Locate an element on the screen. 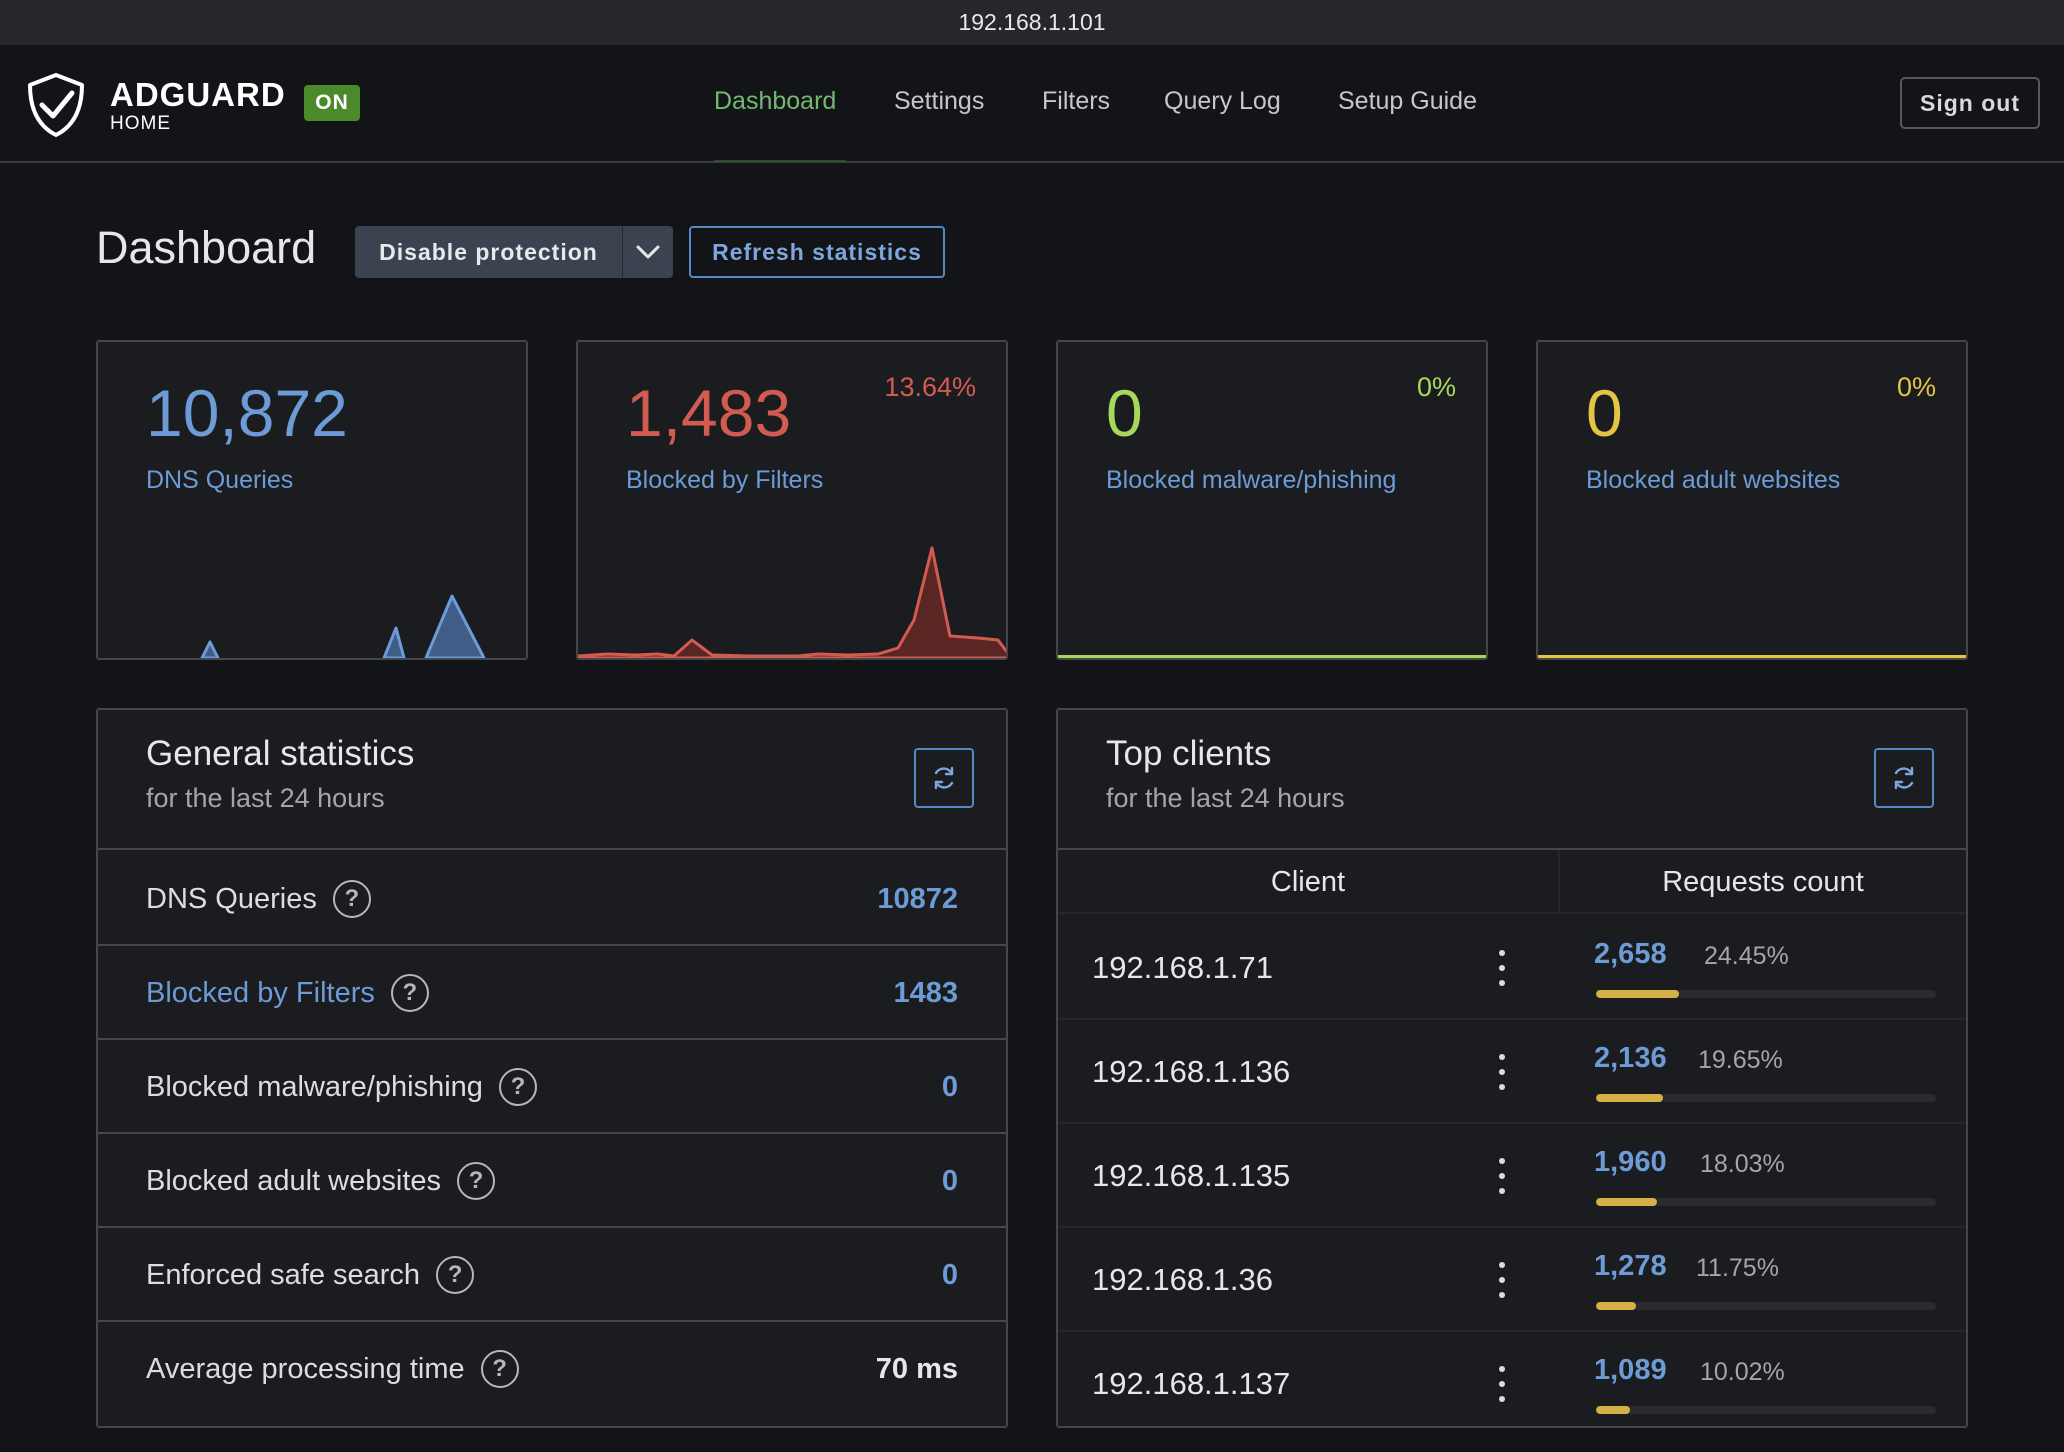  disable-protection-label: Disable protection is located at coordinates (489, 252).